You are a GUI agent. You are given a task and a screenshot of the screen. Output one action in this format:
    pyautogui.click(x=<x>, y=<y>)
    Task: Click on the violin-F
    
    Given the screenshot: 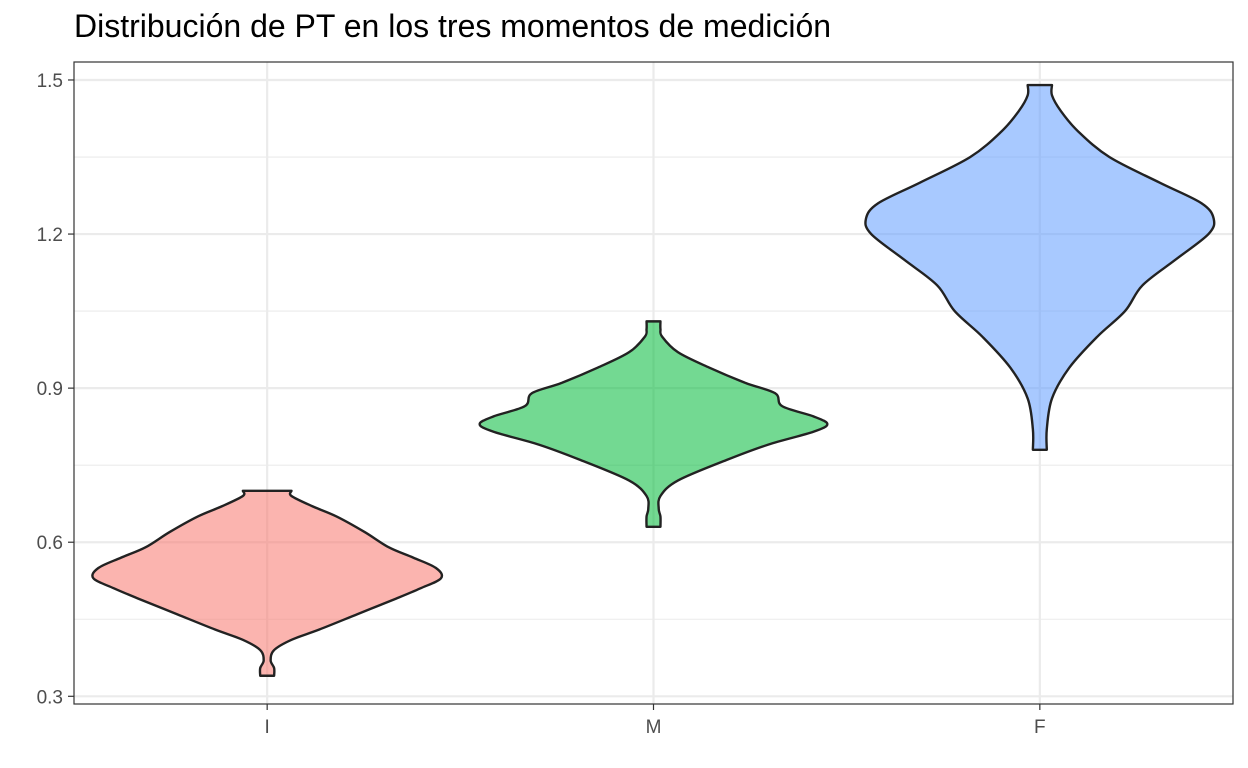 What is the action you would take?
    pyautogui.click(x=1040, y=267)
    